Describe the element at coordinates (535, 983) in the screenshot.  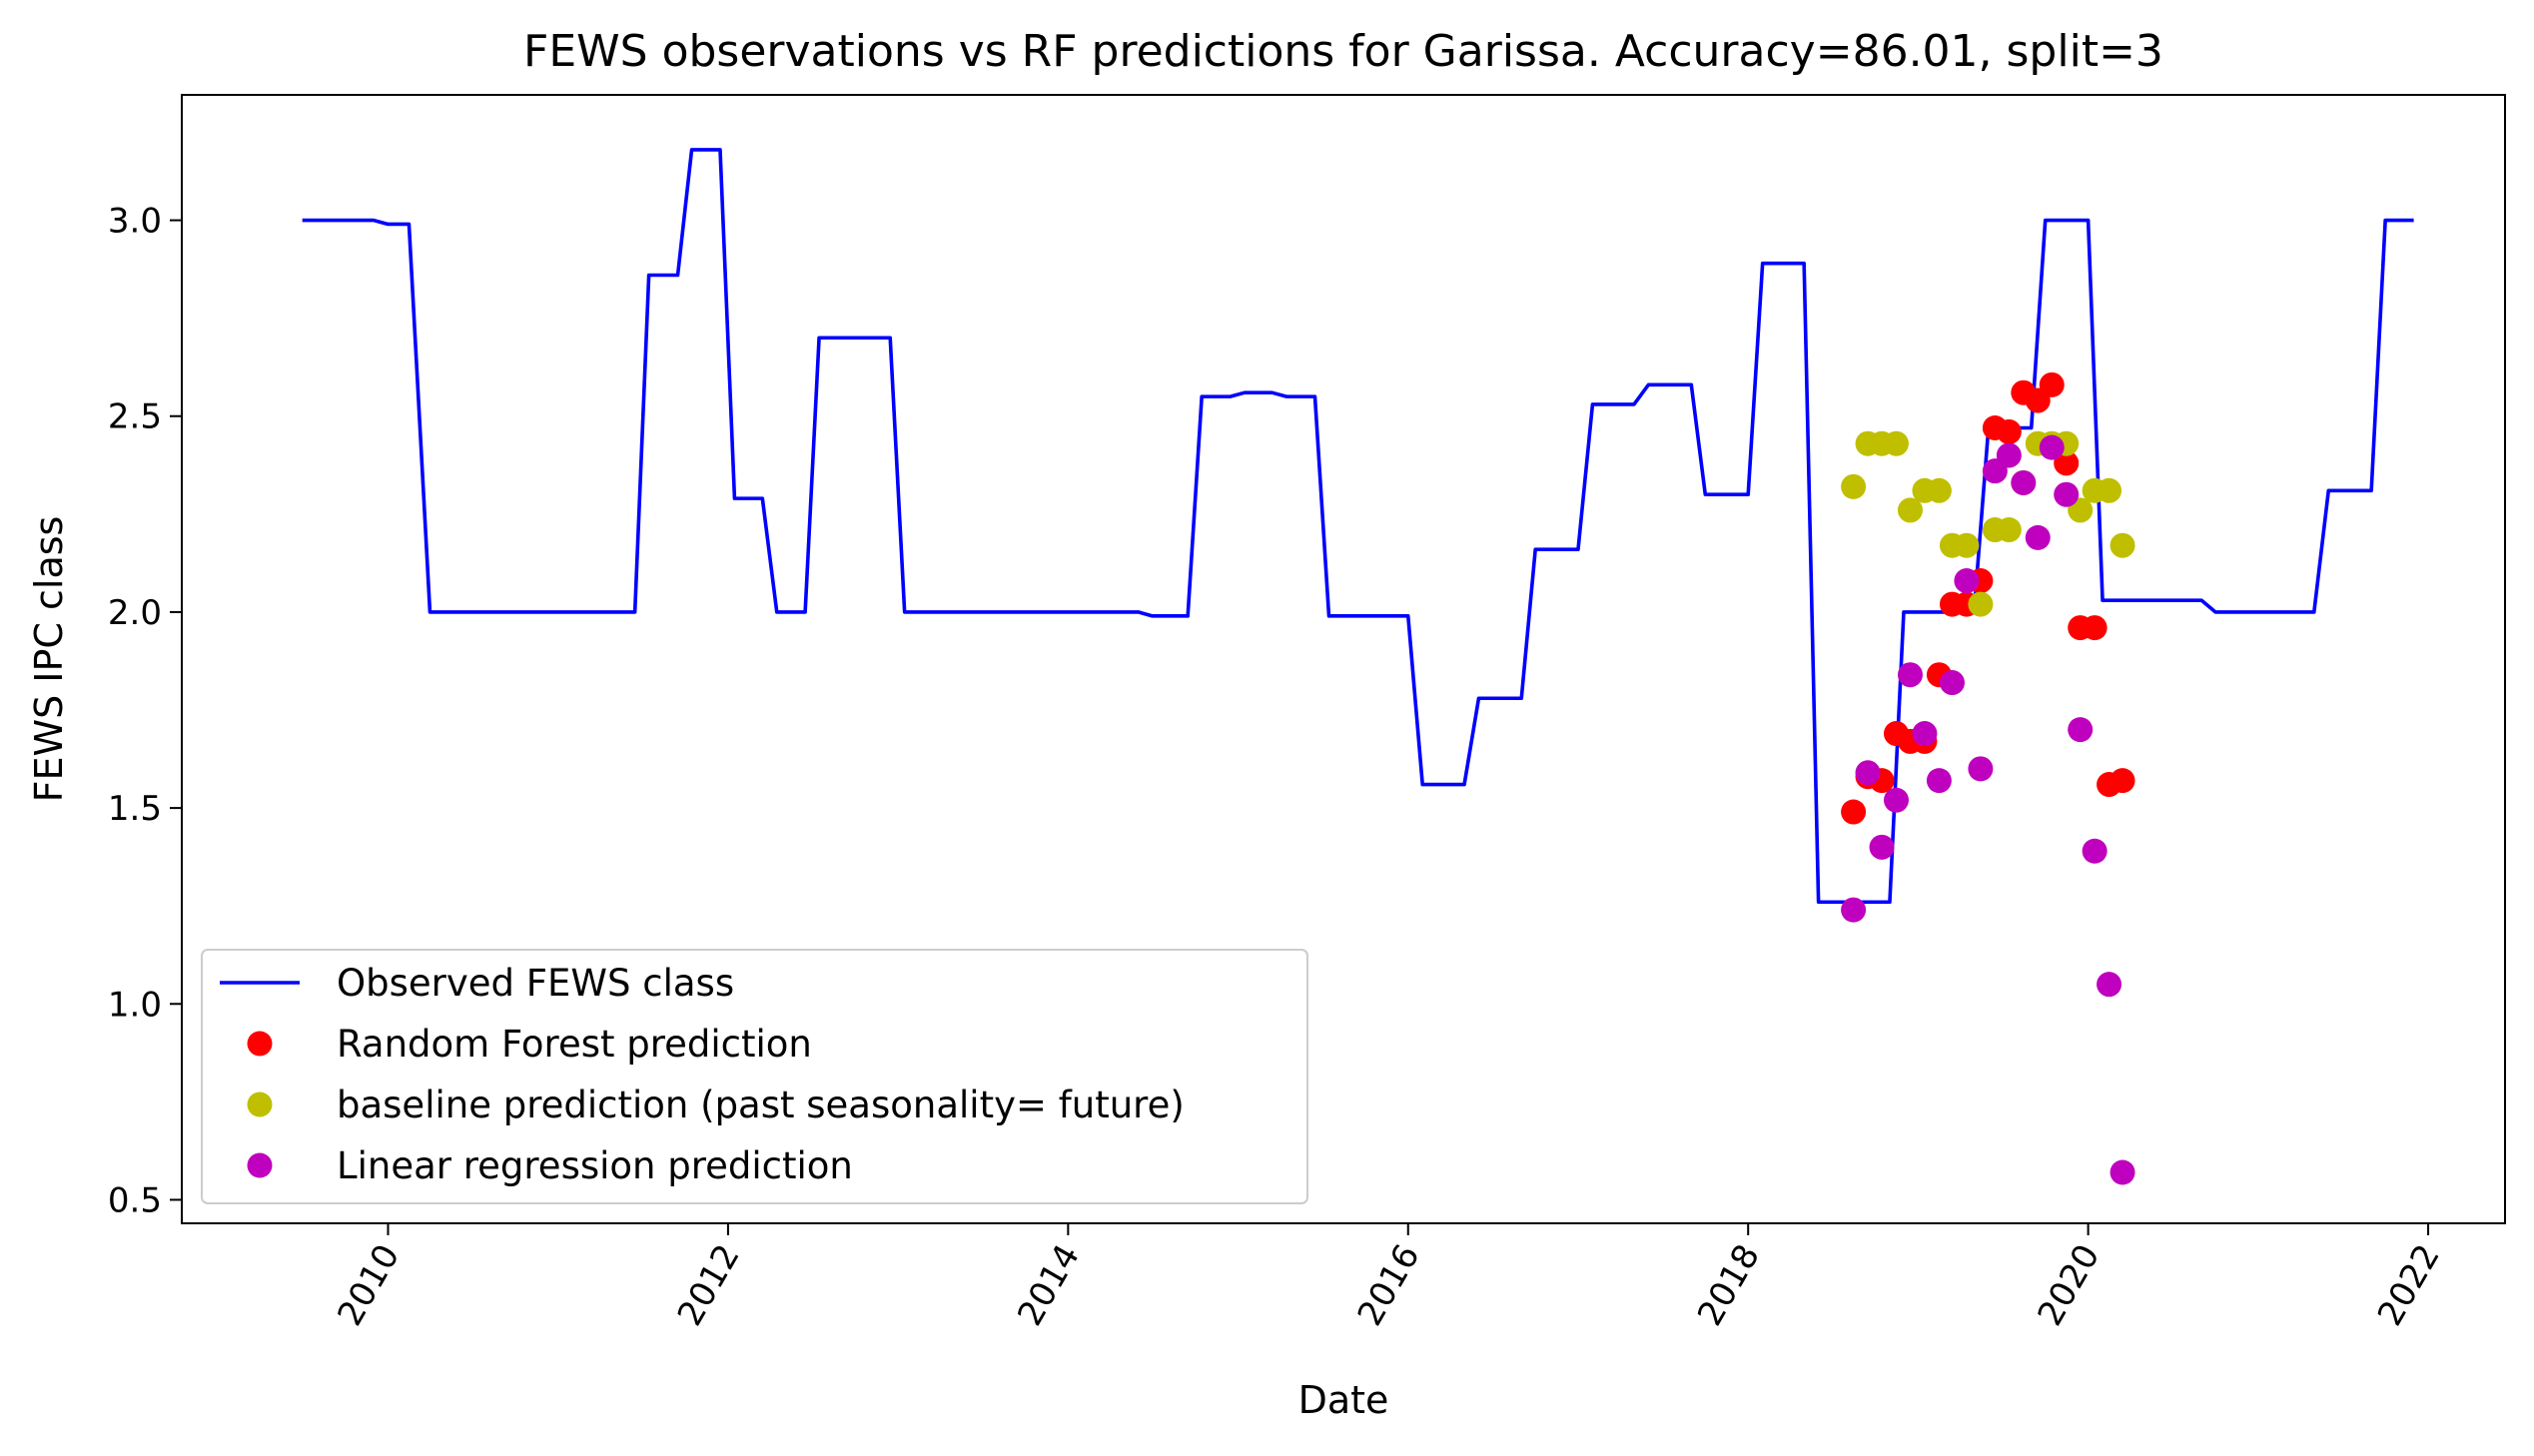
I see `legend-label: Observed FEWS class` at that location.